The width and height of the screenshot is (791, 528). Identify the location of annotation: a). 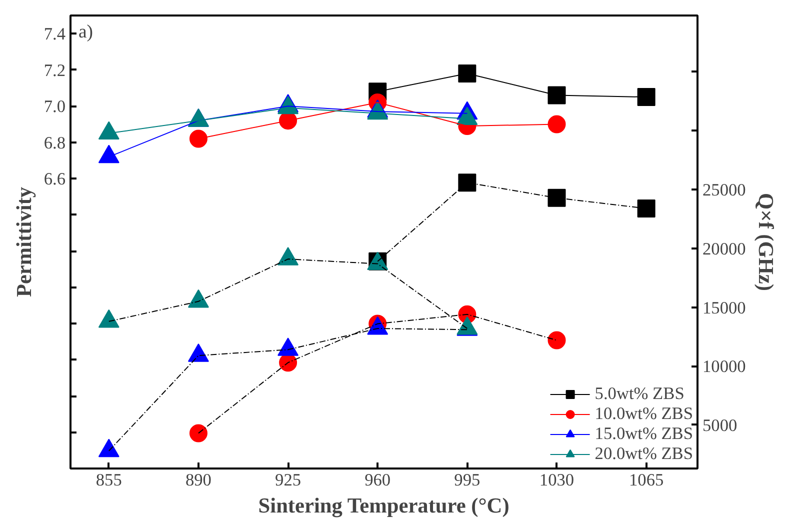
(85, 32).